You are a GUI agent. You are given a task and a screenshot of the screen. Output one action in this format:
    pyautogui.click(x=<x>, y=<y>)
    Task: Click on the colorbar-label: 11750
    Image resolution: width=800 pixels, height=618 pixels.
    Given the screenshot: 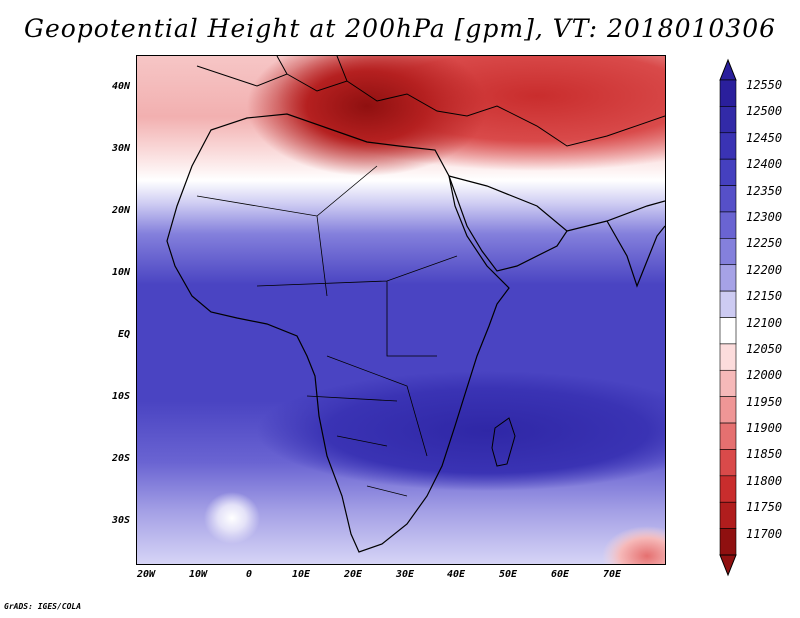 What is the action you would take?
    pyautogui.click(x=764, y=507)
    